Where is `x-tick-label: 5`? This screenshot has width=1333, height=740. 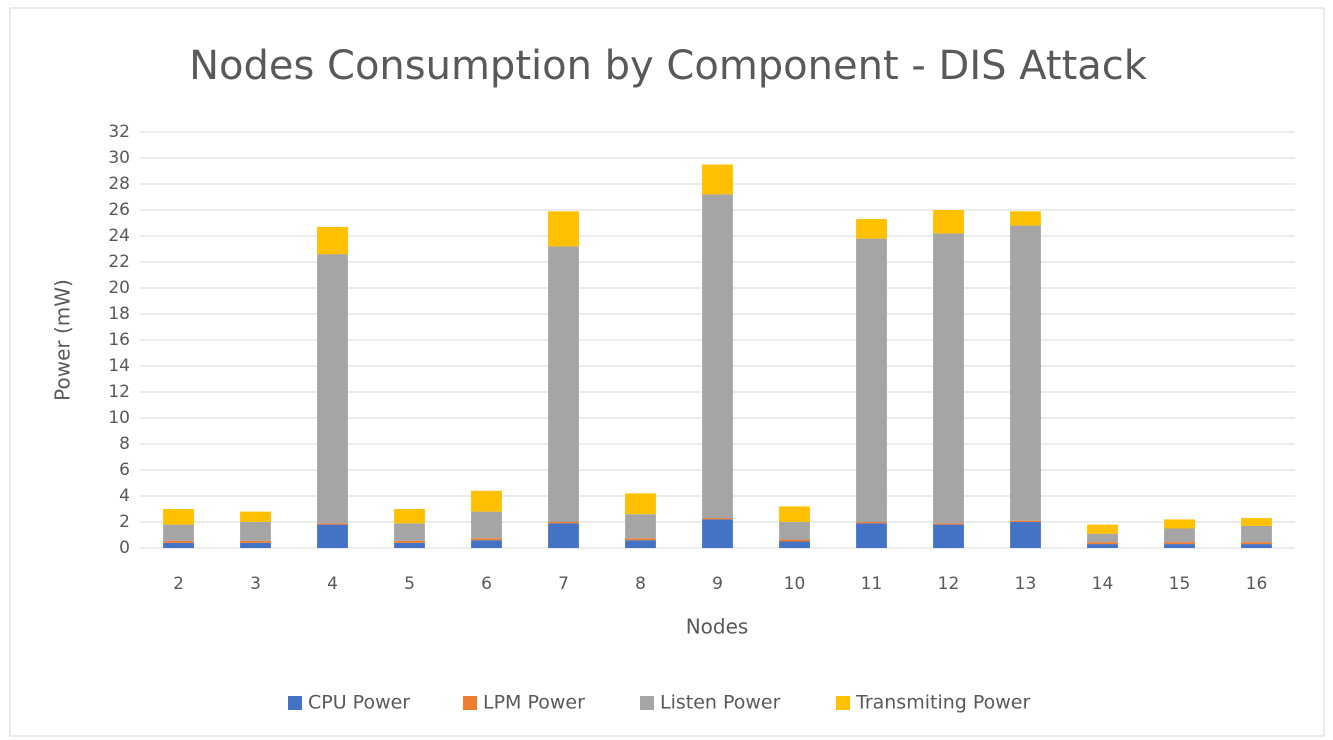 x-tick-label: 5 is located at coordinates (409, 584).